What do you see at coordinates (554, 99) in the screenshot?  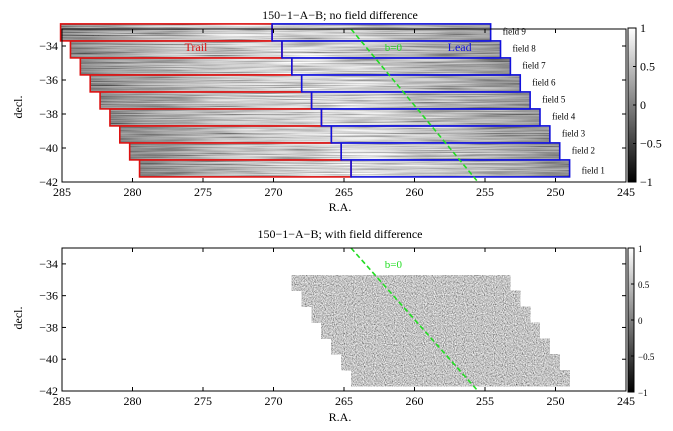 I see `field-label: field 5` at bounding box center [554, 99].